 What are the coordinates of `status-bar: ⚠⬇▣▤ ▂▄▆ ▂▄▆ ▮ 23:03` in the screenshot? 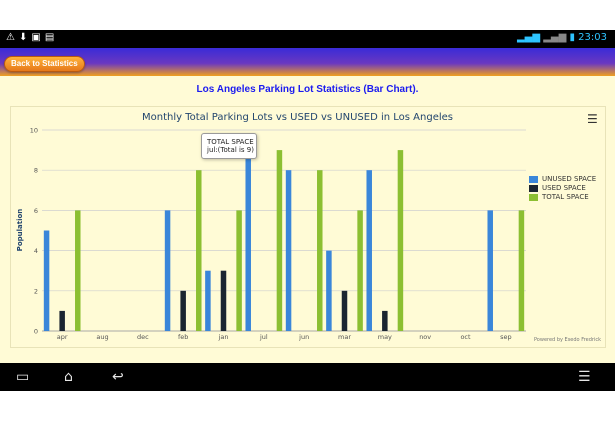 It's located at (307, 39).